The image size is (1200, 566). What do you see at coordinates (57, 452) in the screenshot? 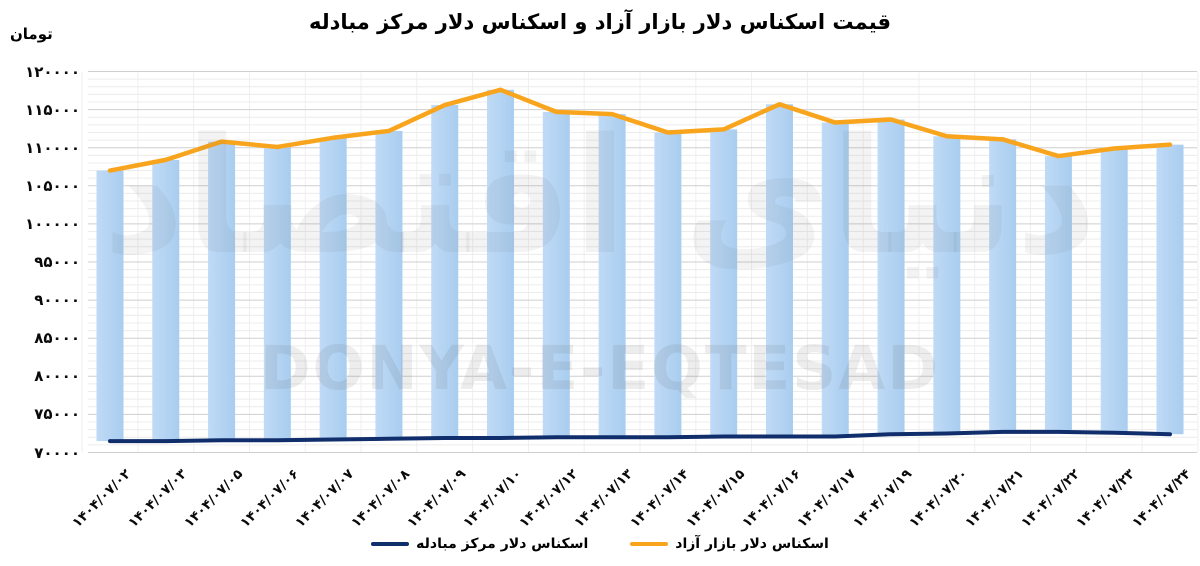
I see `y-tick-label: ۷۰۰۰۰` at bounding box center [57, 452].